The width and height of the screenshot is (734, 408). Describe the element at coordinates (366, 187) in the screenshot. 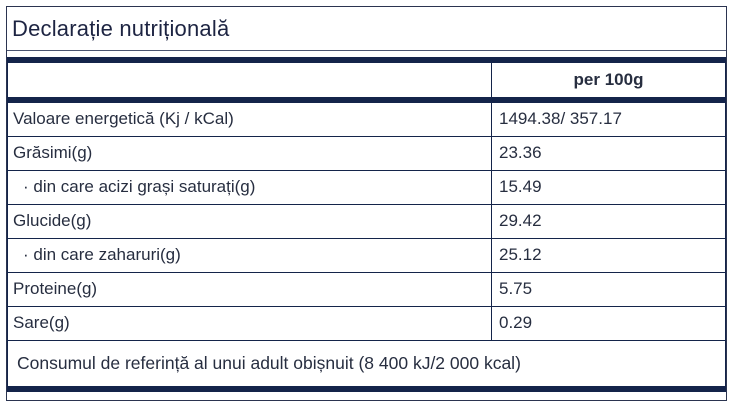

I see `table-row-saturated-fat: · din care acizi grași saturați(g) 15.49` at that location.